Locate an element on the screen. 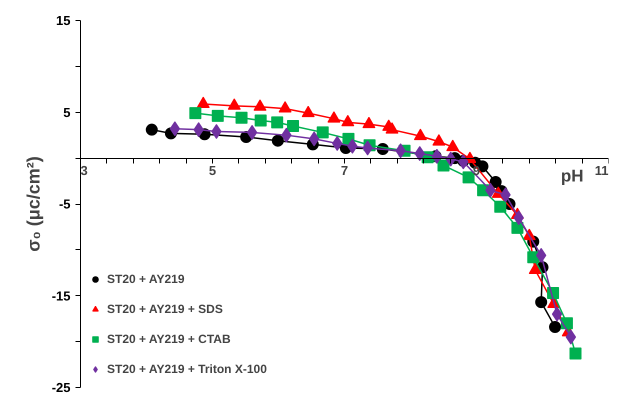  y-tick-label: -15 is located at coordinates (61, 296).